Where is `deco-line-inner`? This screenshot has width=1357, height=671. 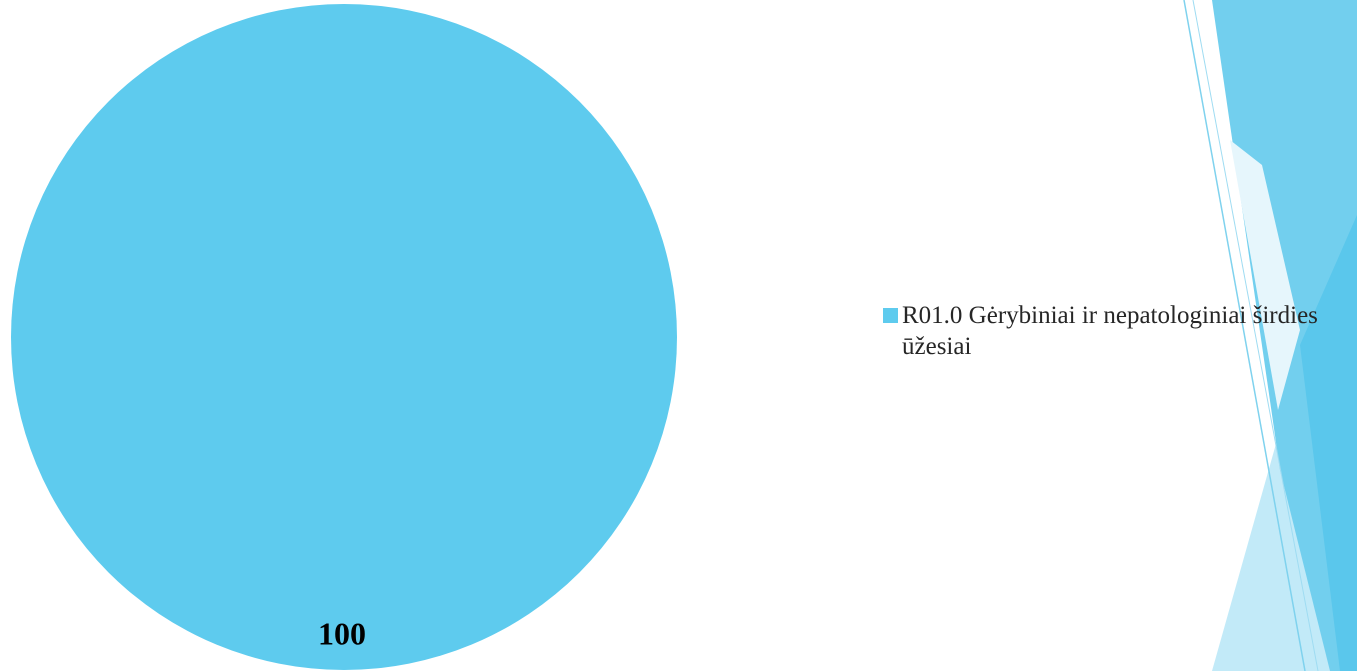
deco-line-inner is located at coordinates (1255, 335).